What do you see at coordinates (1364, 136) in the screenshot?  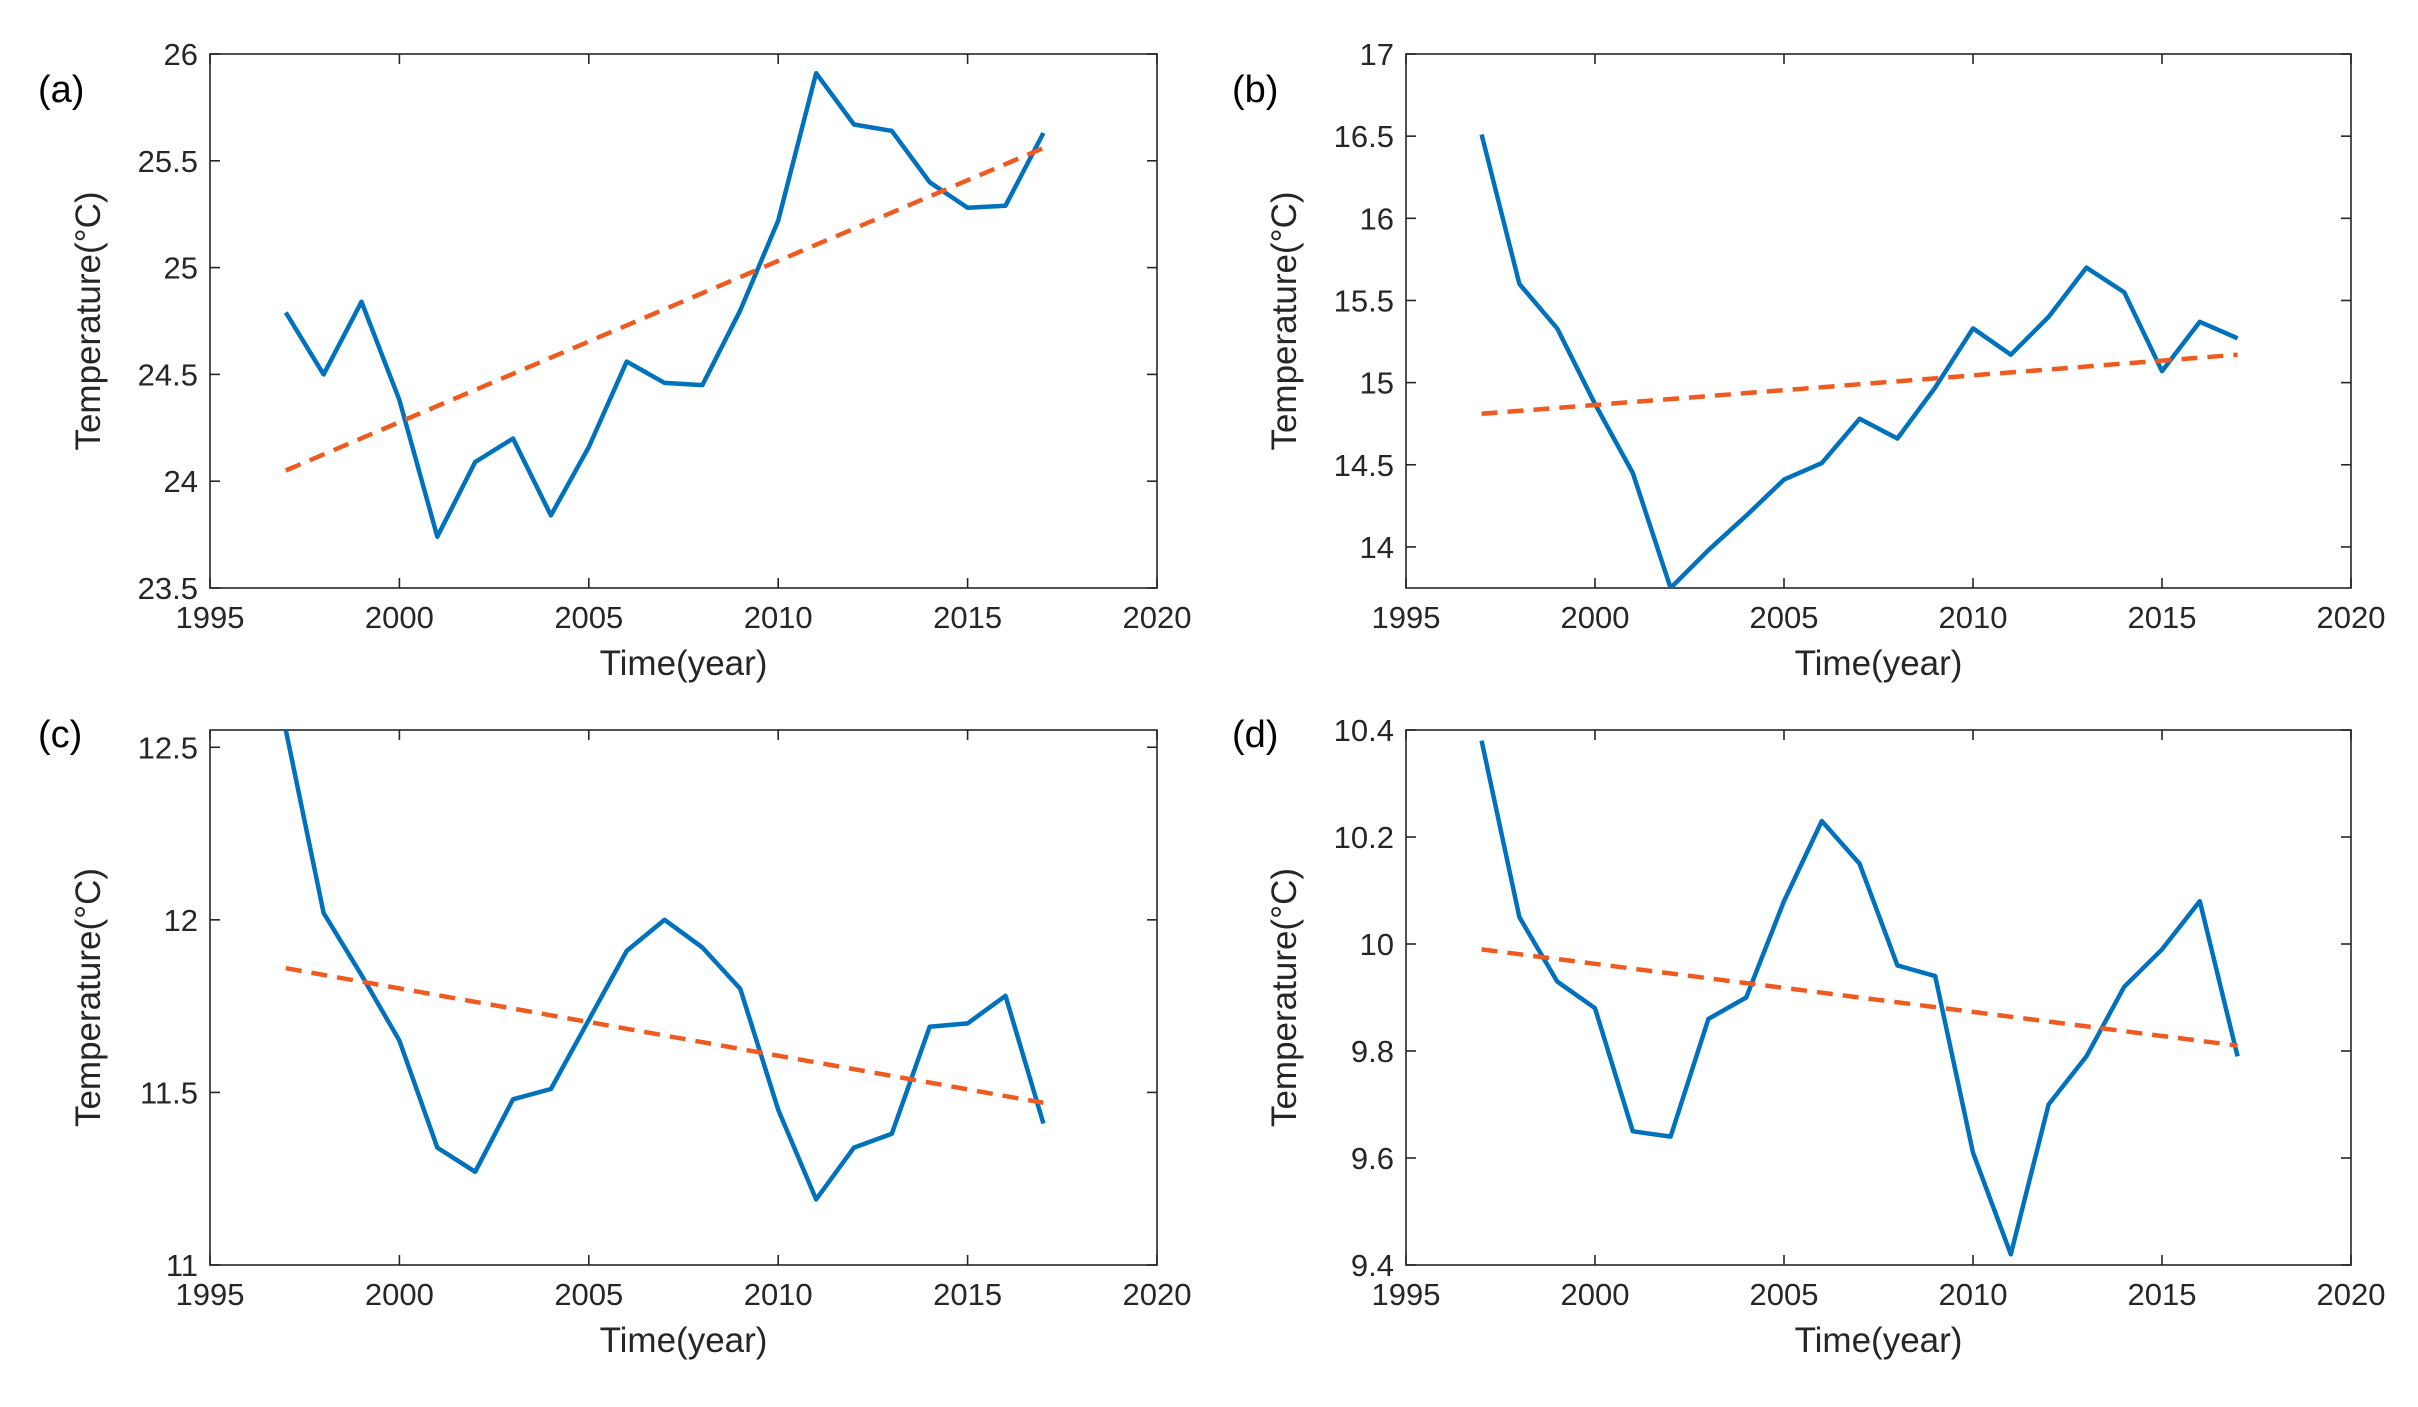 I see `y-tick-label-b: 16.5` at bounding box center [1364, 136].